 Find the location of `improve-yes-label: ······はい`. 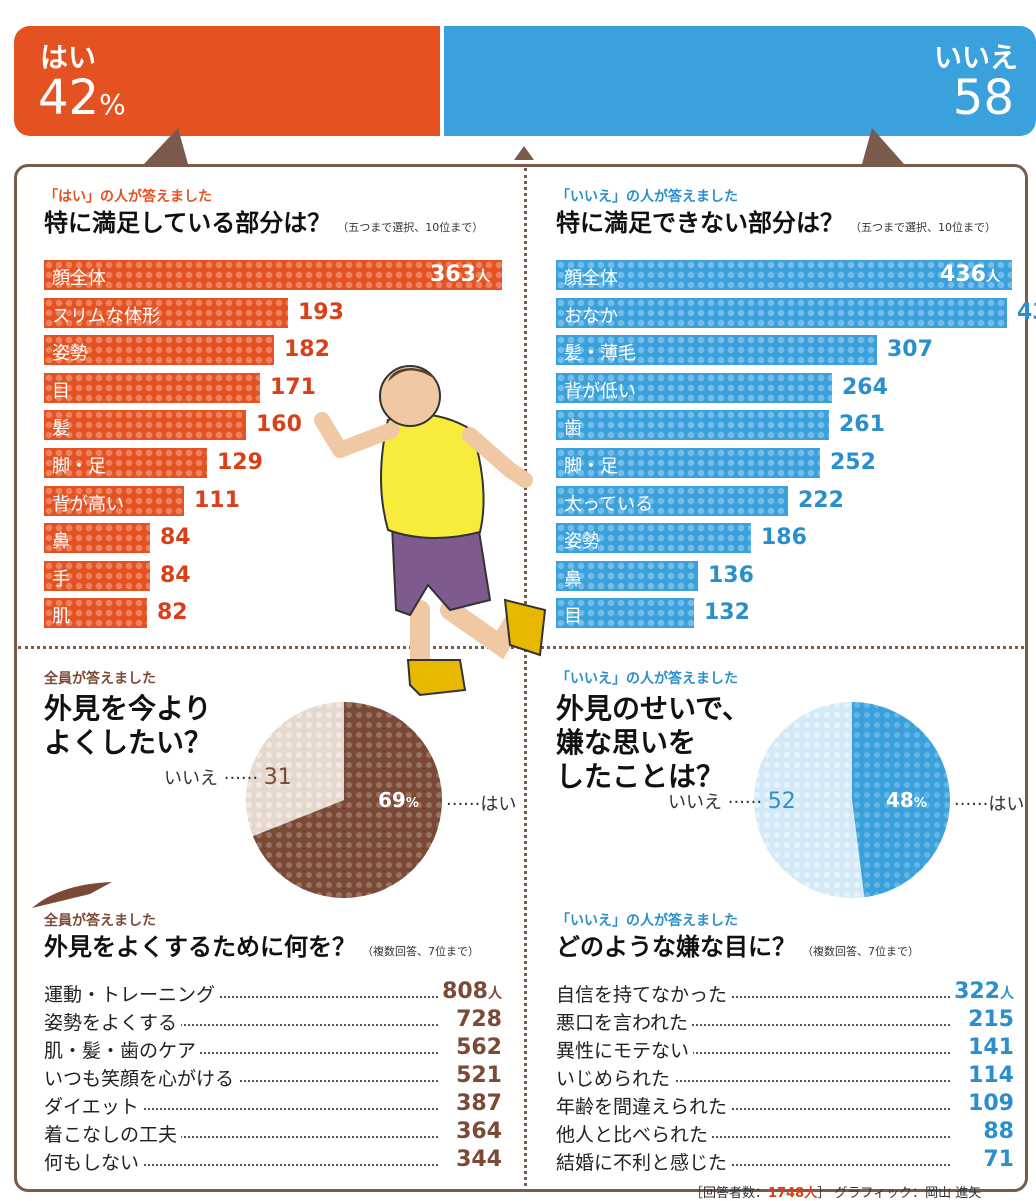

improve-yes-label: ······はい is located at coordinates (481, 804).